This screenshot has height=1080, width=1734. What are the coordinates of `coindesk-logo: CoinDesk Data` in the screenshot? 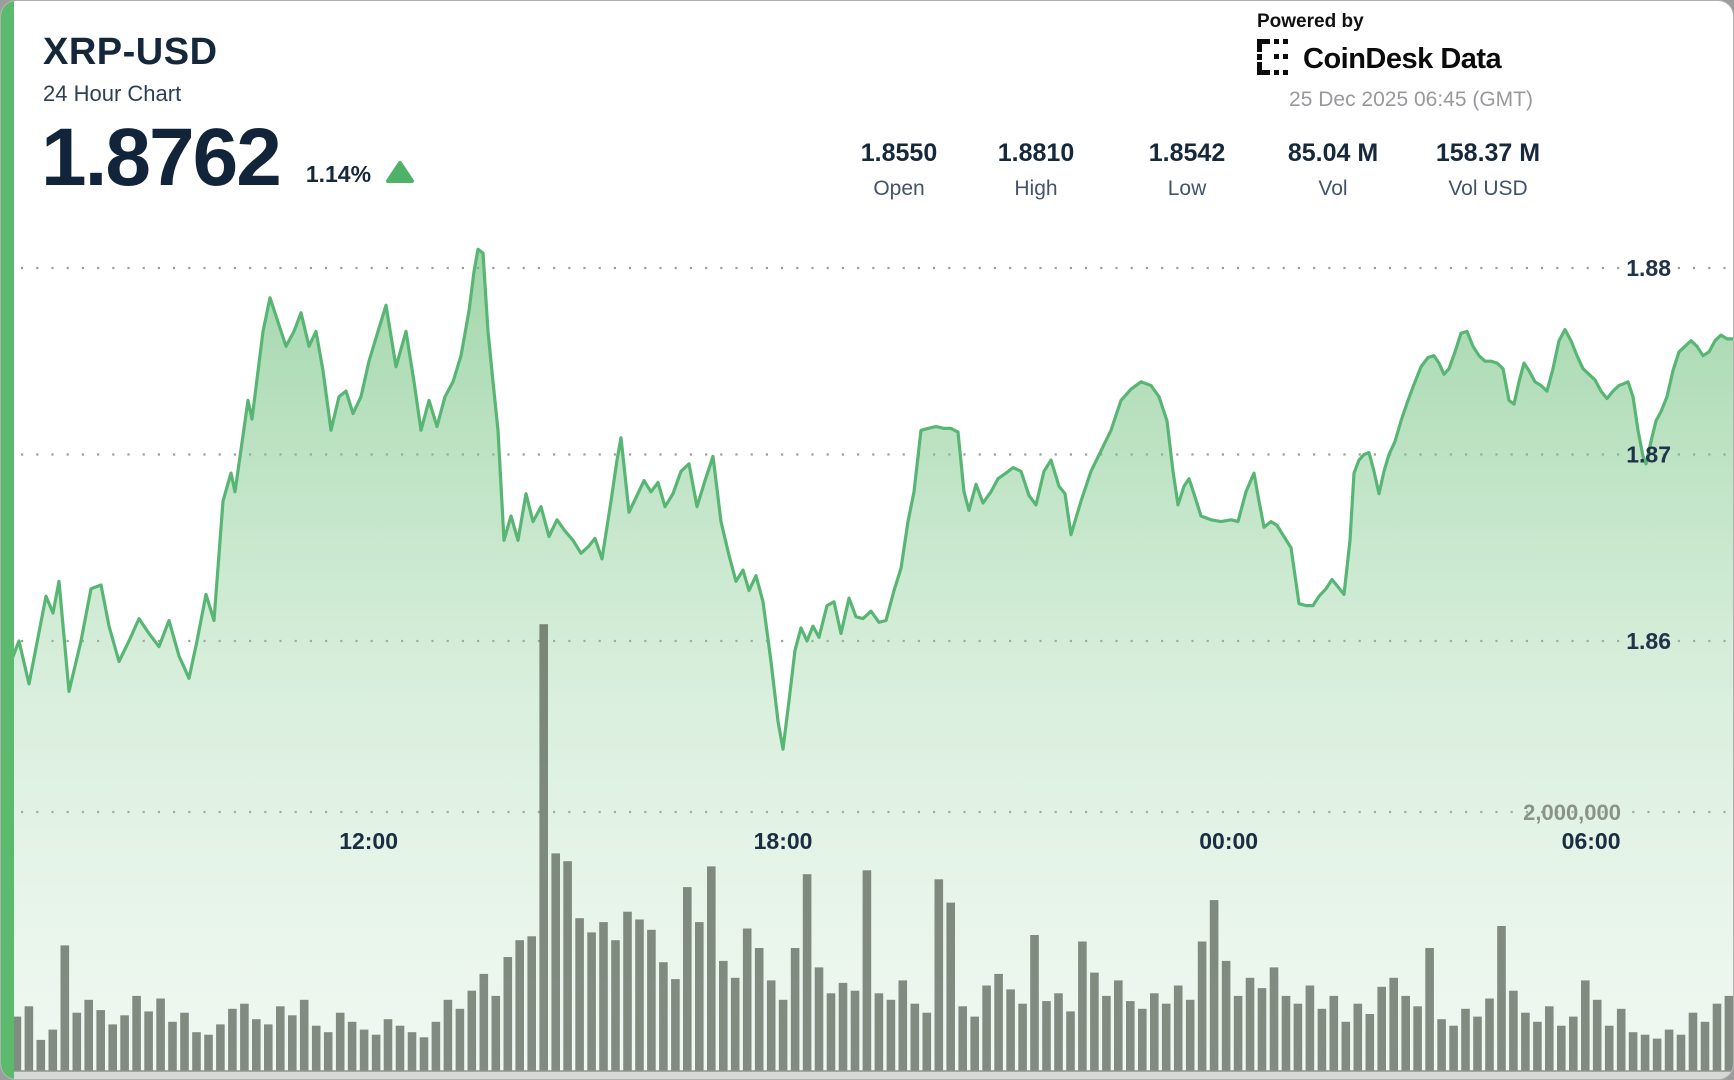 It's located at (1395, 59).